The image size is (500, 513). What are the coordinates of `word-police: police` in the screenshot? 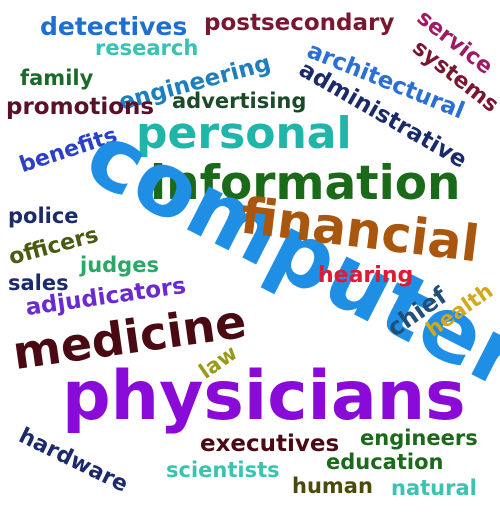 It's located at (43, 216).